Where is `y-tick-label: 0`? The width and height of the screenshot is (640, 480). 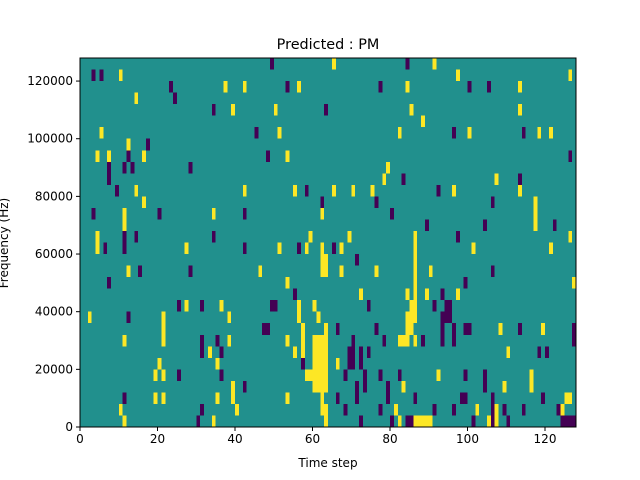 y-tick-label: 0 is located at coordinates (69, 427).